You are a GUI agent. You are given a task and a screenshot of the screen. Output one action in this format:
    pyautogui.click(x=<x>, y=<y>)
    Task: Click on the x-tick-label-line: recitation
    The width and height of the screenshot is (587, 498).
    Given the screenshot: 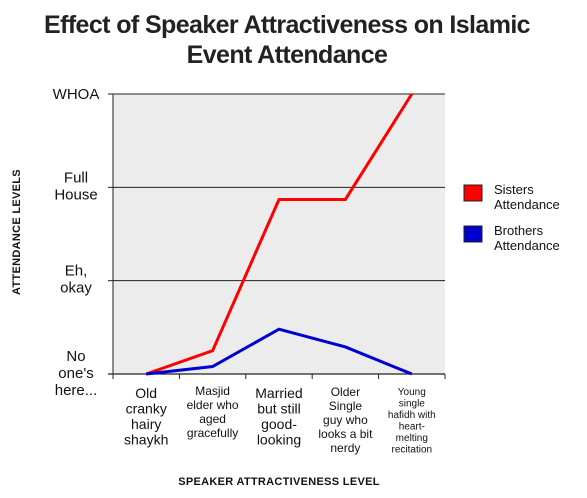 What is the action you would take?
    pyautogui.click(x=412, y=450)
    